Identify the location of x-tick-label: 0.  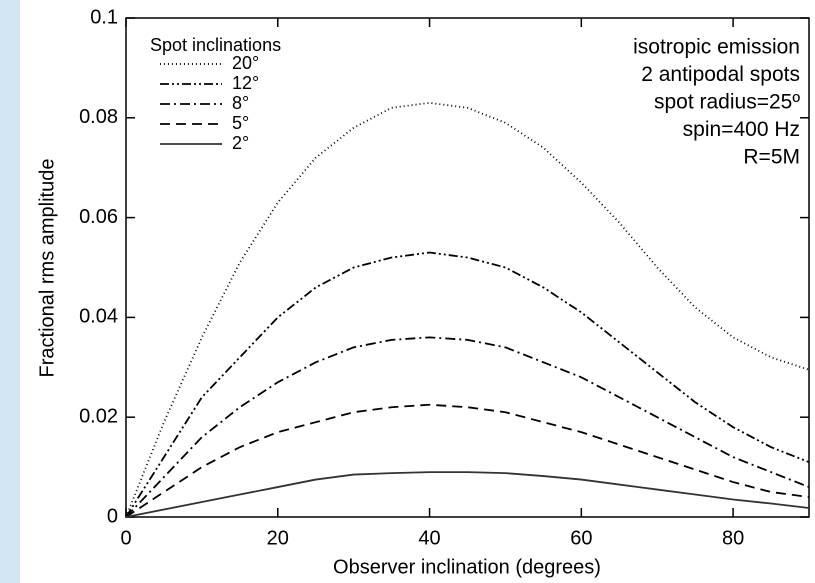
(125, 538).